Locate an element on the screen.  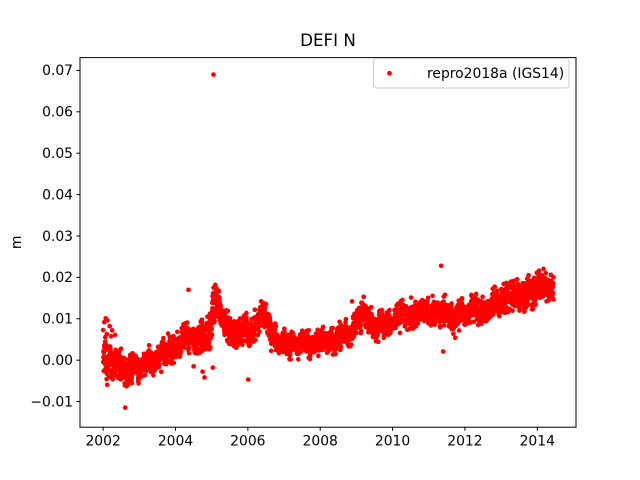
x-tick-label: 2002 is located at coordinates (102, 442).